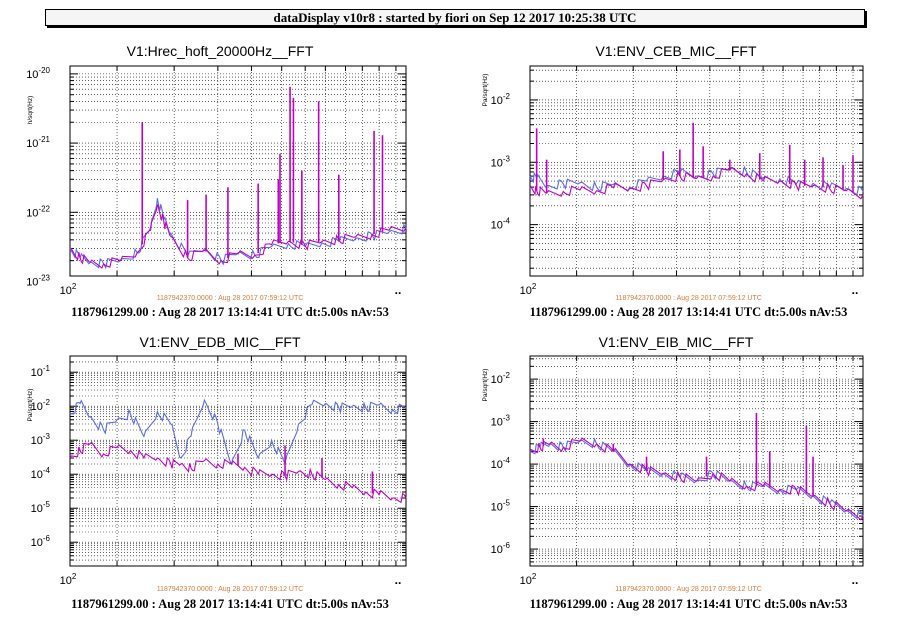  What do you see at coordinates (30, 110) in the screenshot?
I see `y-axis-label: h/sqrt(Hz)` at bounding box center [30, 110].